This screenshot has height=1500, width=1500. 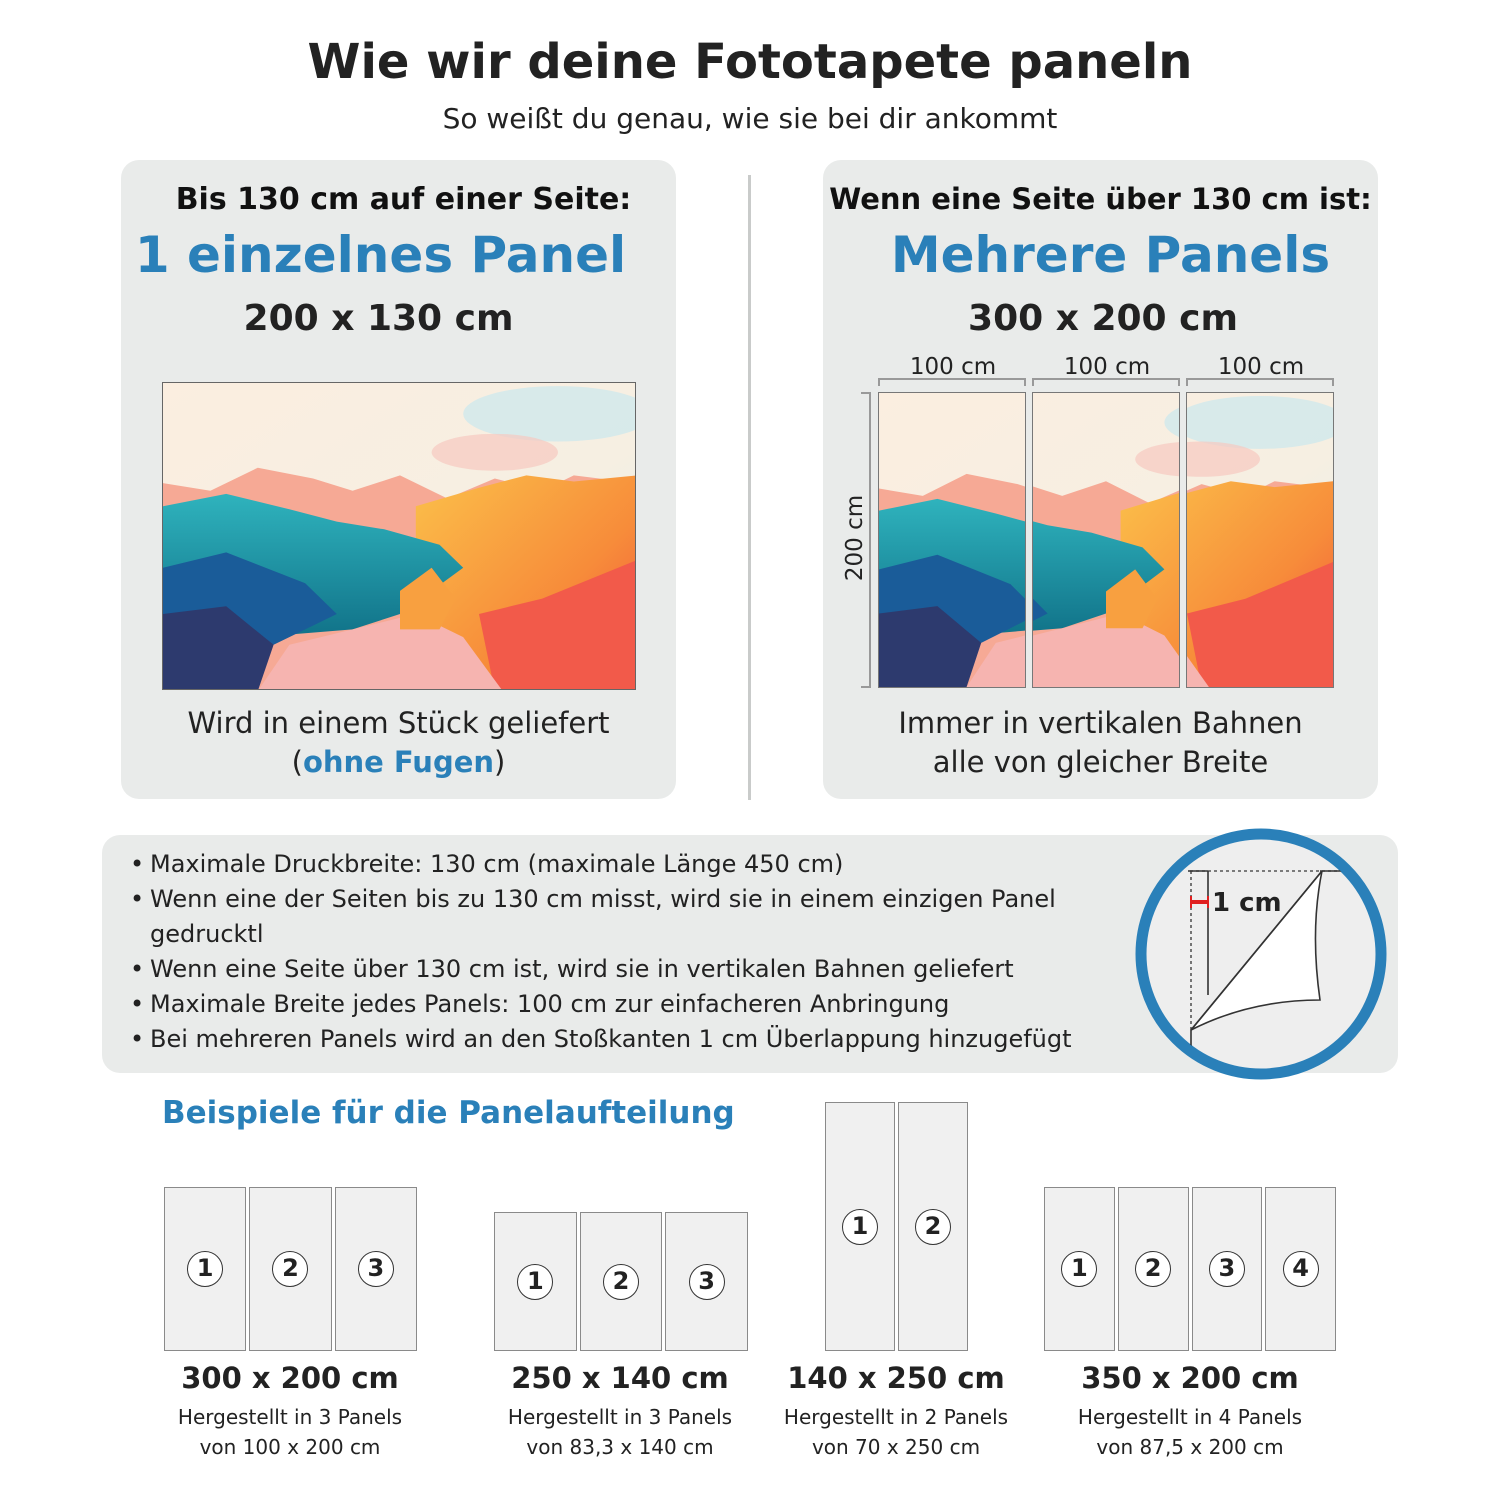 I want to click on card-footer: Wird in einem Stück geliefert, so click(x=398, y=723).